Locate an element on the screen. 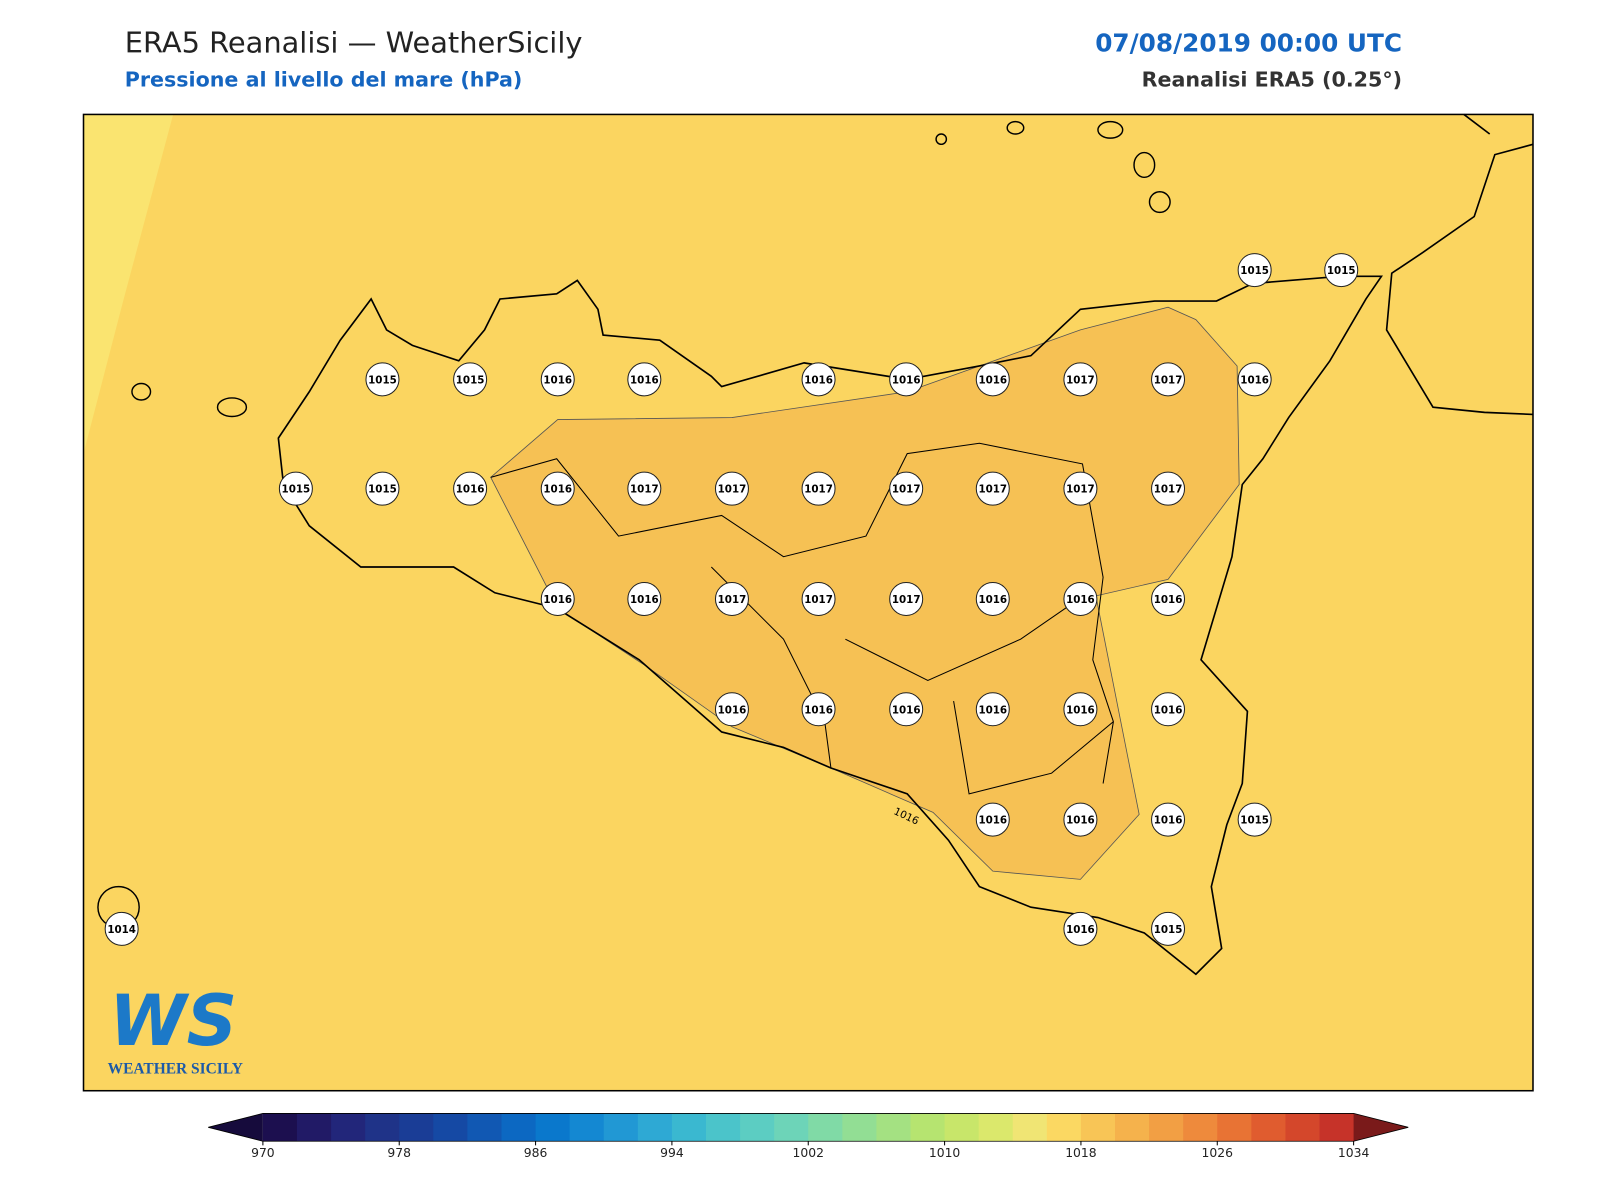 The height and width of the screenshot is (1200, 1600). colorbar-tick-label: 1018 is located at coordinates (1081, 1153).